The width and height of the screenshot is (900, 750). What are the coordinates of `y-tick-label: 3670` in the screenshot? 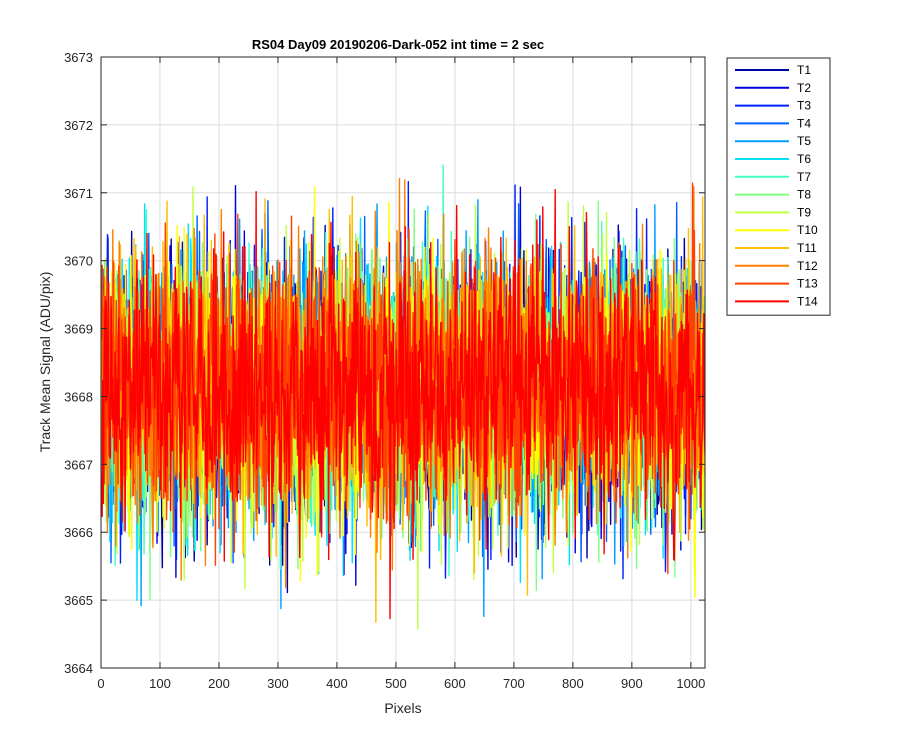 It's located at (78, 261).